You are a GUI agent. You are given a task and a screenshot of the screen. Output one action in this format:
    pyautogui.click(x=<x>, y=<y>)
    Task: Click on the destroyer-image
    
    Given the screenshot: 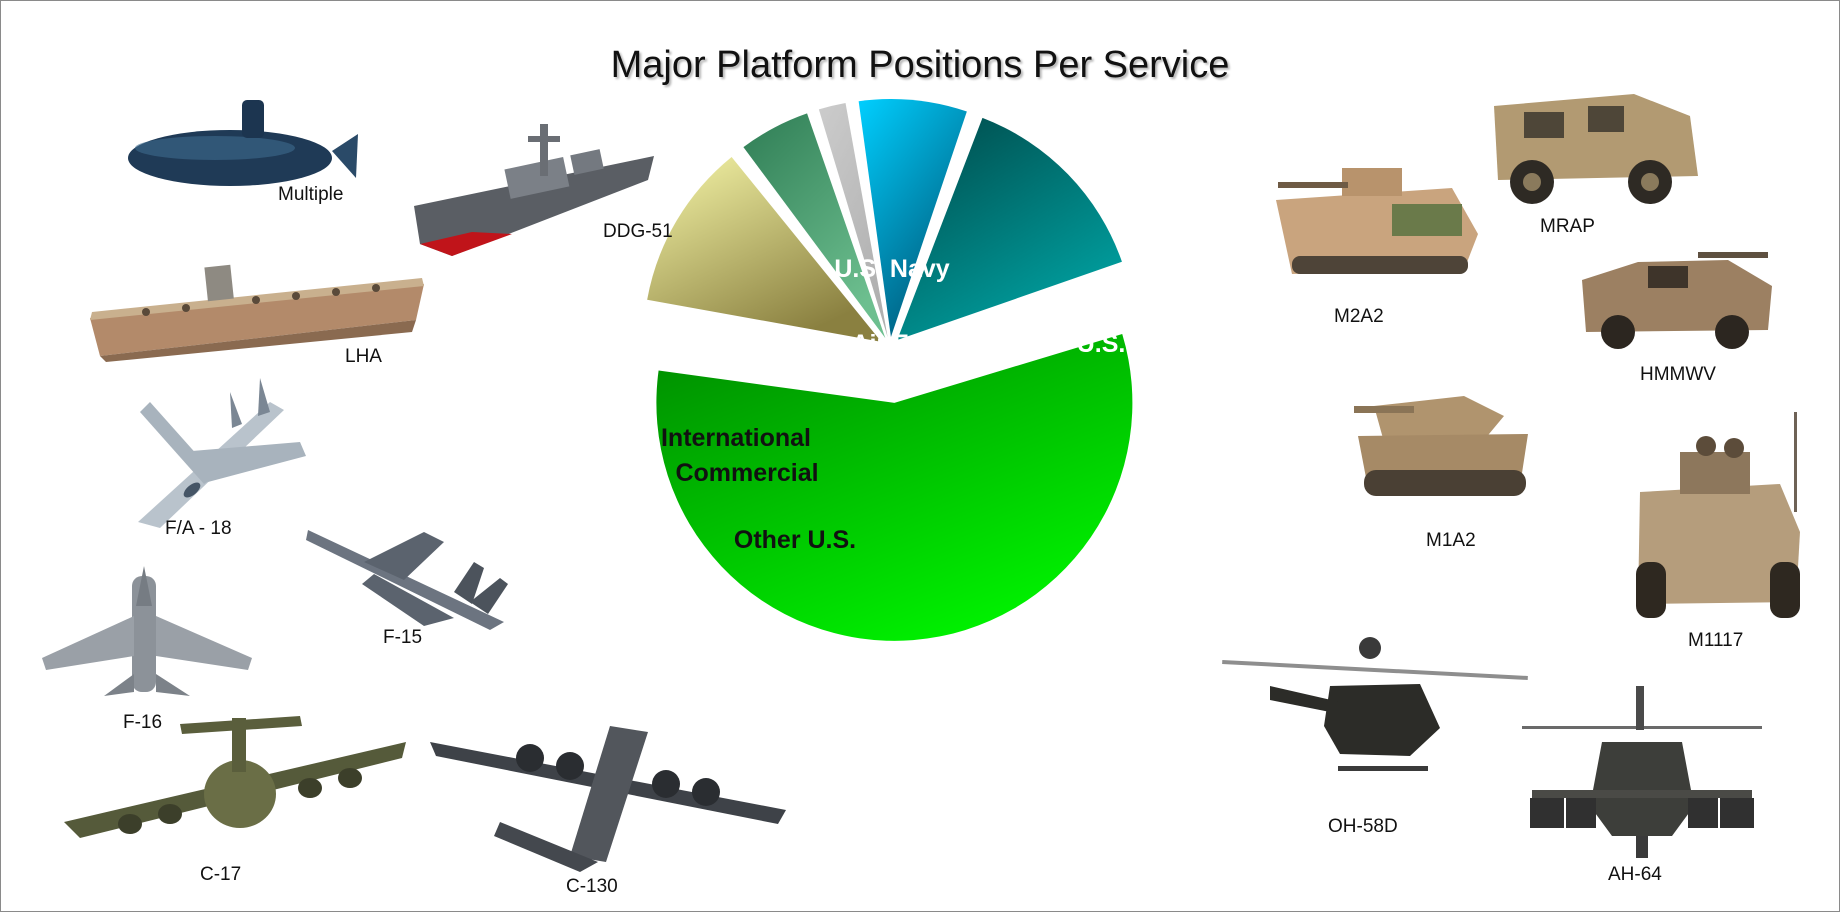 What is the action you would take?
    pyautogui.click(x=534, y=178)
    